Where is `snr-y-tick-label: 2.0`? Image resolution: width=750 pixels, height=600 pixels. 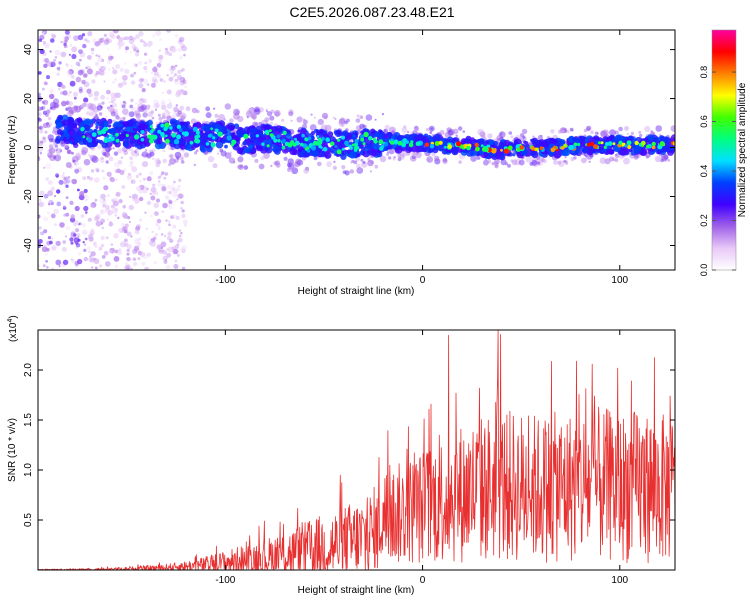
snr-y-tick-label: 2.0 is located at coordinates (28, 370).